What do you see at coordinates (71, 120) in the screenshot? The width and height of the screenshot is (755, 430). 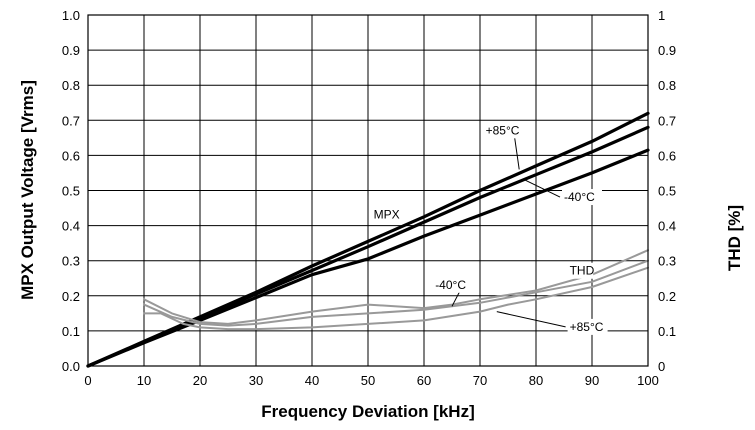 I see `y-tick-label: 0.7` at bounding box center [71, 120].